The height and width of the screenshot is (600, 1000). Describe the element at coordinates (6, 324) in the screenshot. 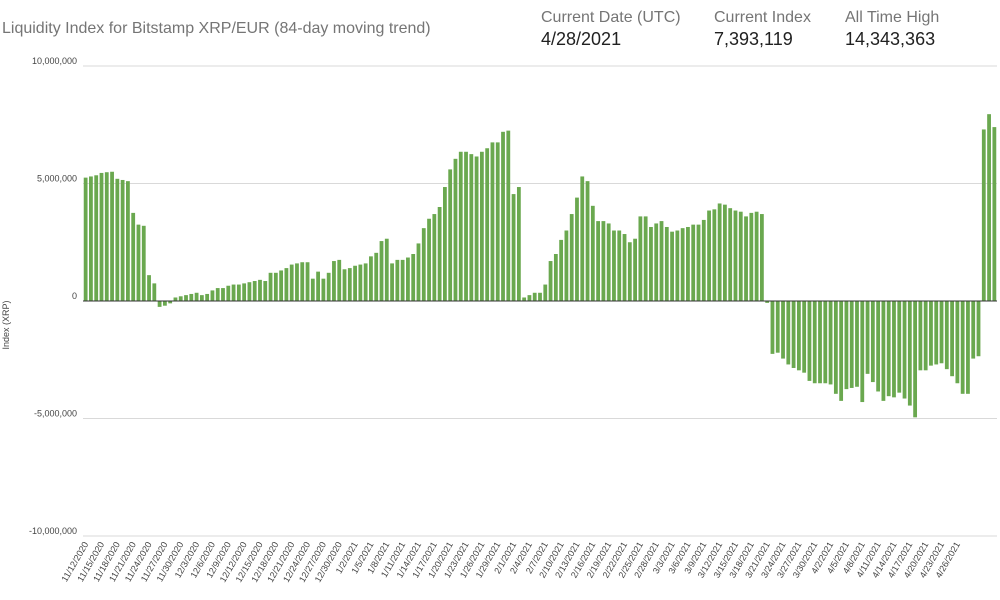

I see `y-axis-label: Index (XRP)` at that location.